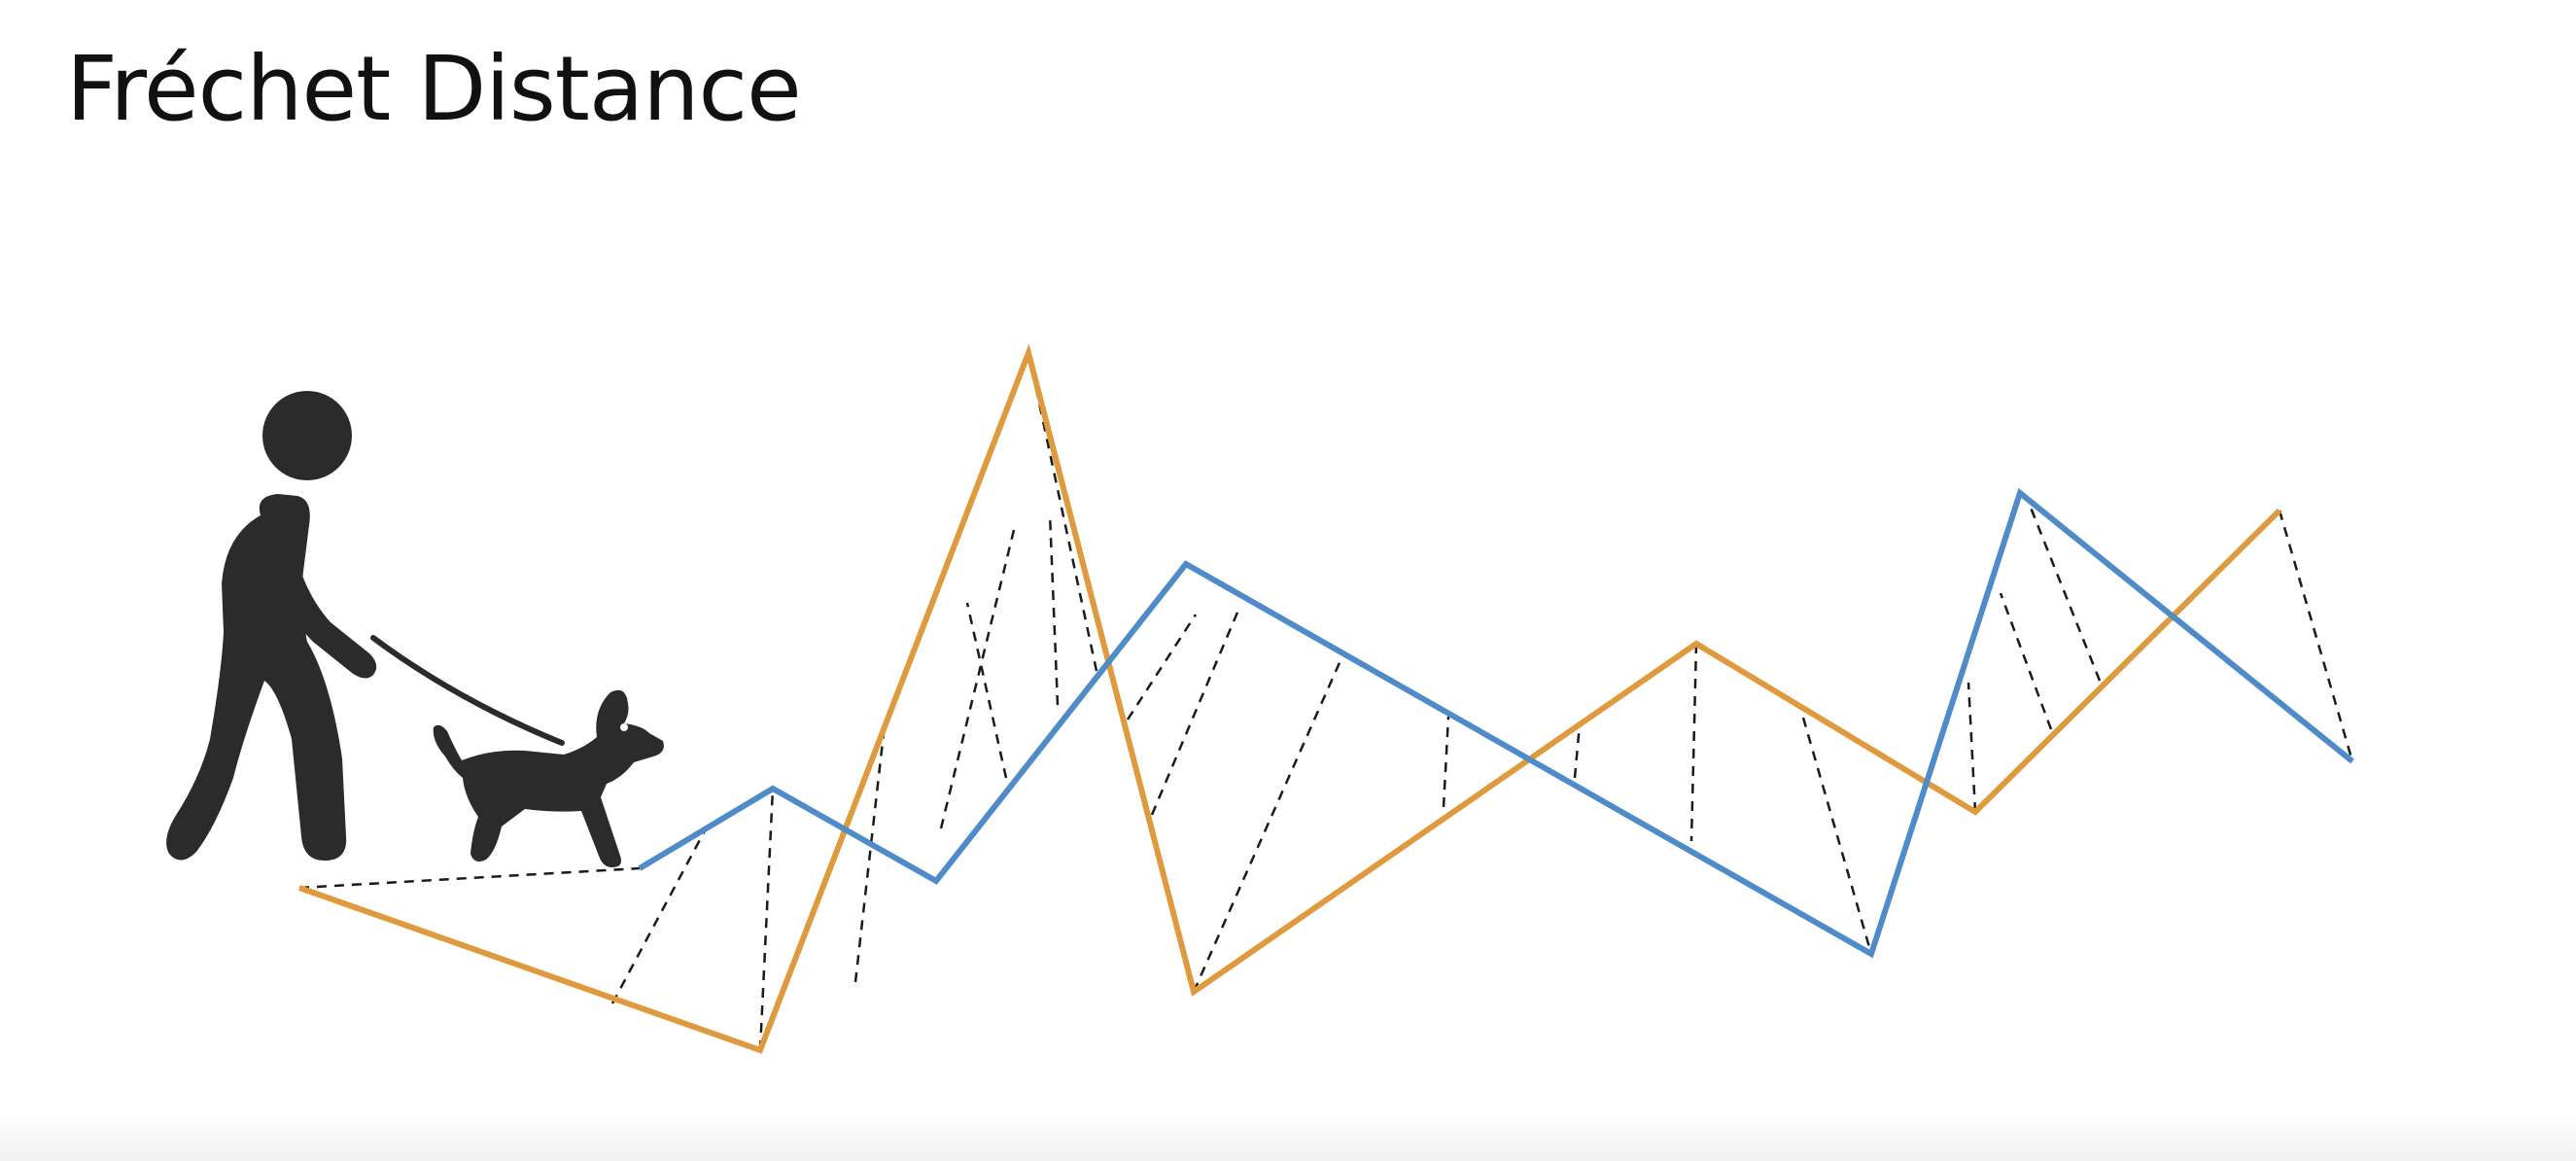 This screenshot has height=1161, width=2576. I want to click on leash-rope, so click(467, 690).